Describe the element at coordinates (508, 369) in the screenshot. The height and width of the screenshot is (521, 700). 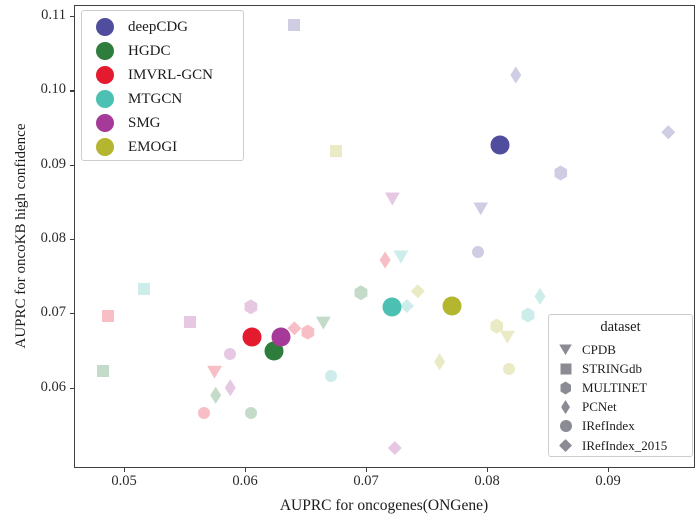
I see `point-EMOGI-IRefIndex` at that location.